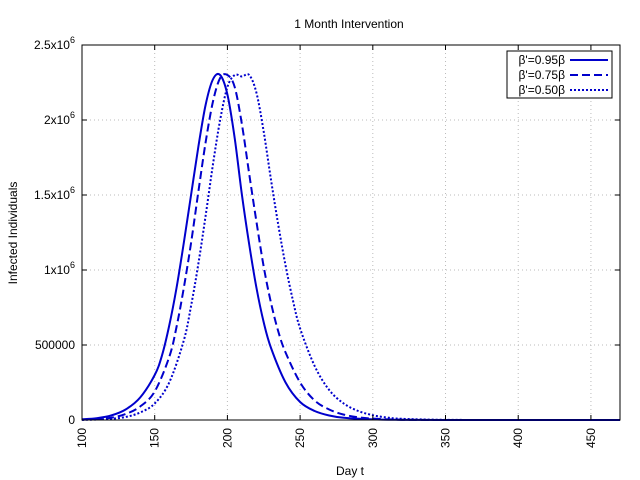 The image size is (640, 480). Describe the element at coordinates (54, 193) in the screenshot. I see `y-tick-label: 1.5x10⁶` at that location.